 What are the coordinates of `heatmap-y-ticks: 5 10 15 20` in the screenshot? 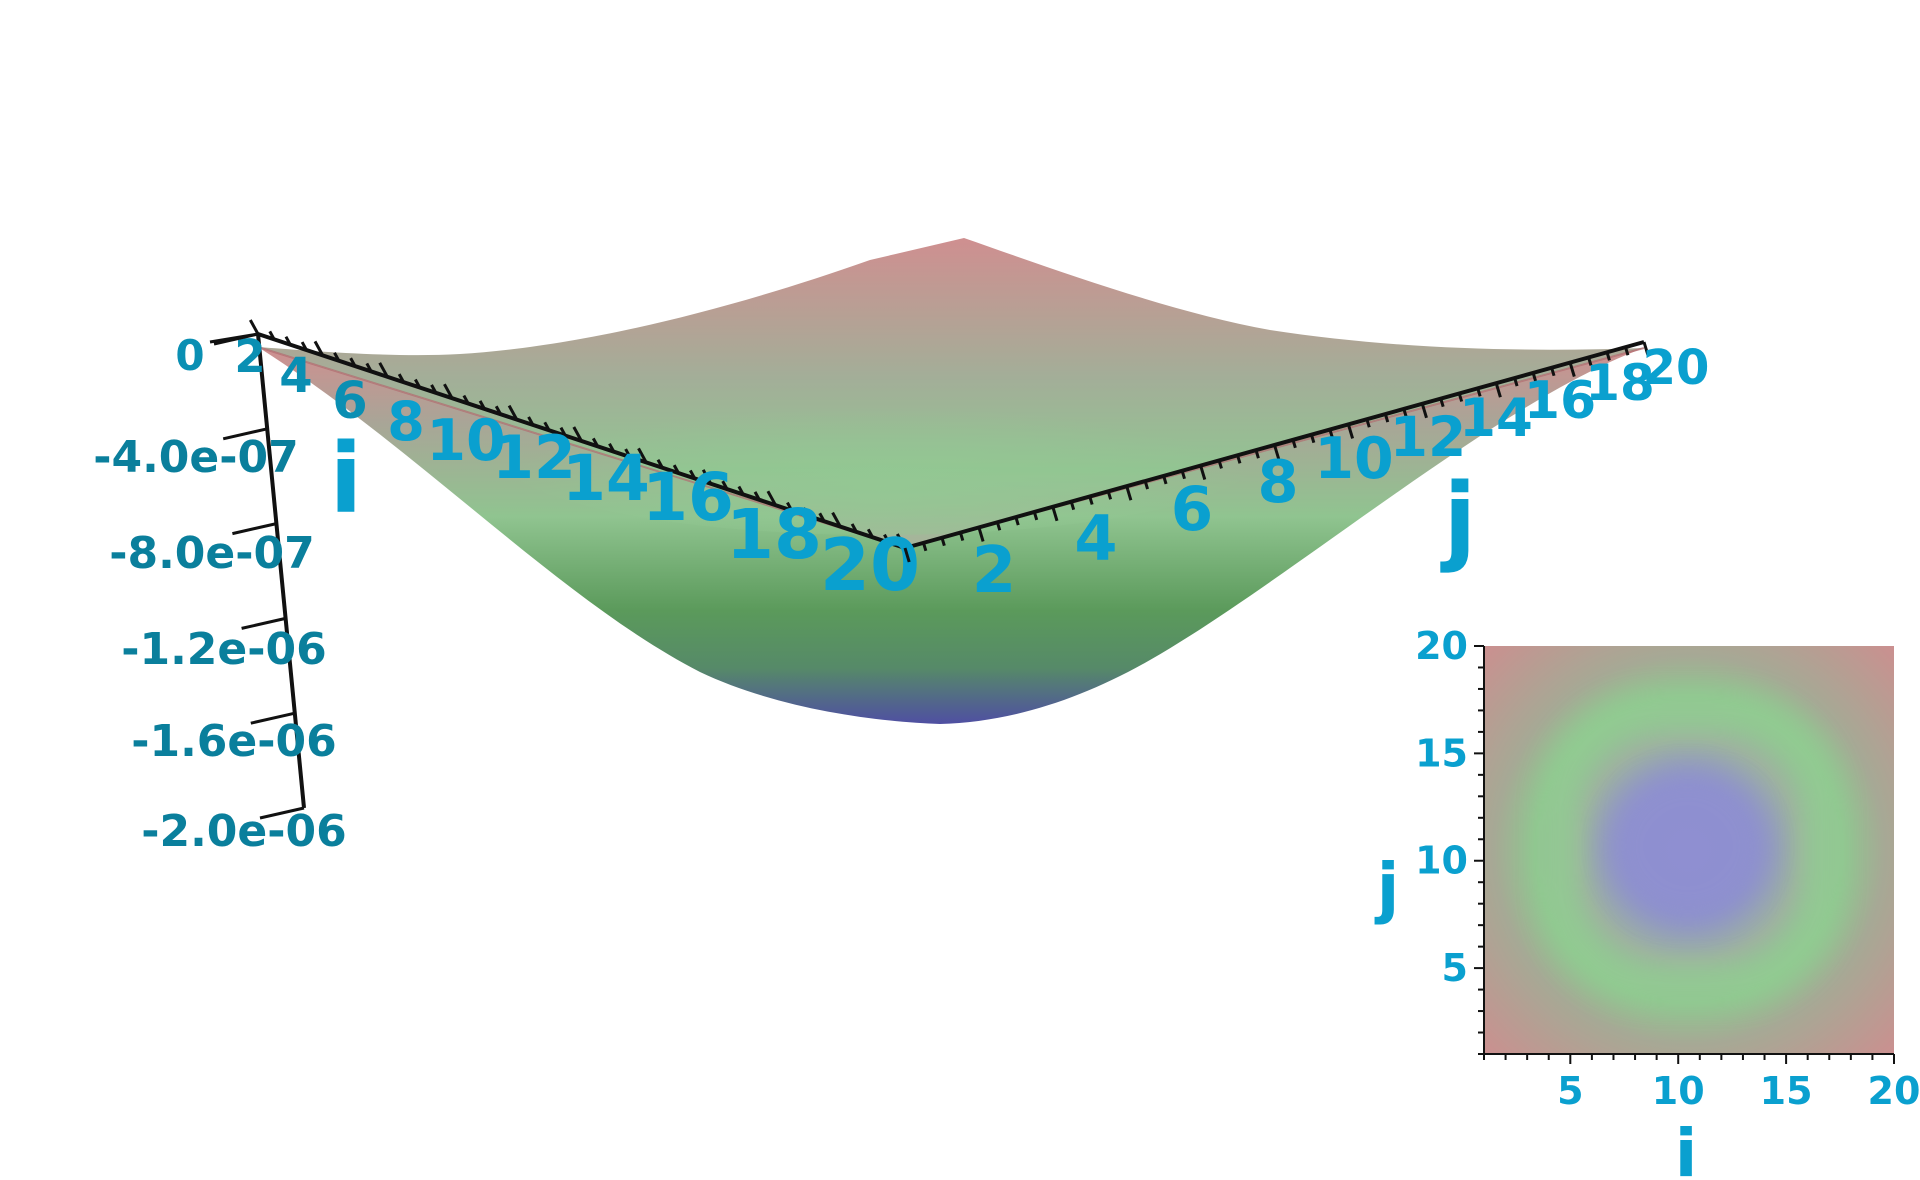 It's located at (1449, 839).